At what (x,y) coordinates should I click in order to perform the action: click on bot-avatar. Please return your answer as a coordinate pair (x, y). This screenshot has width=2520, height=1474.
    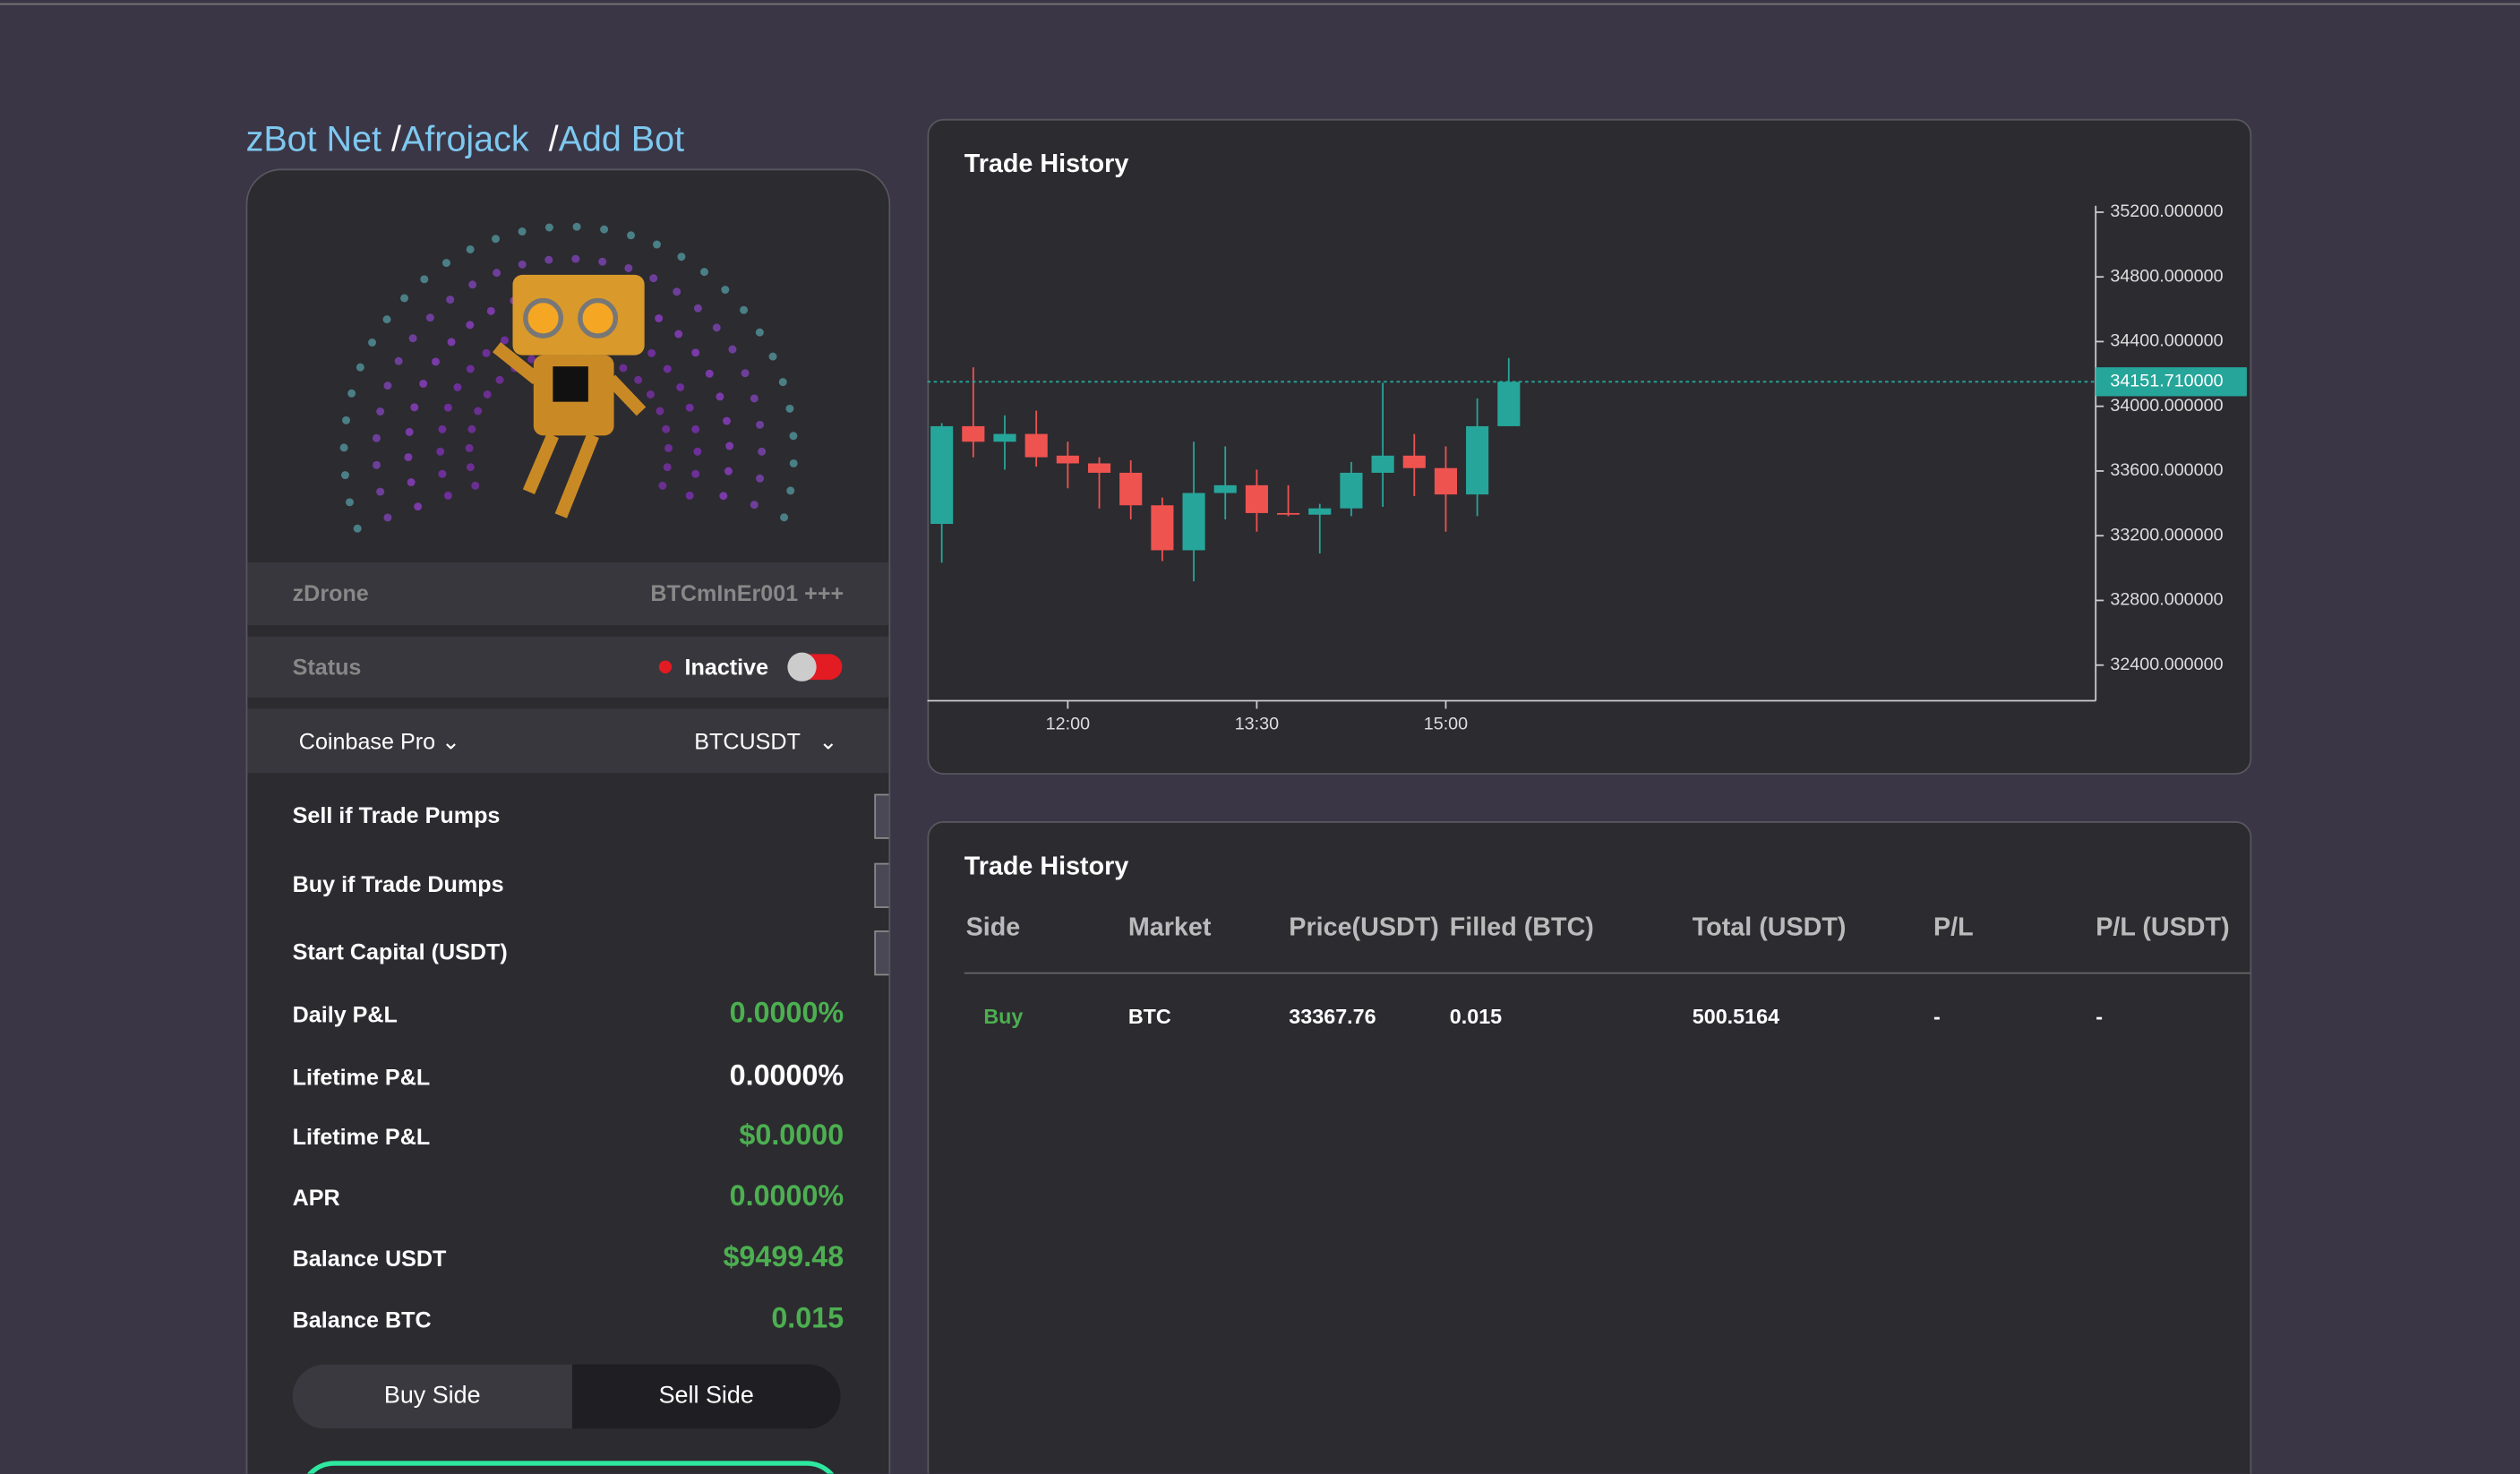
    Looking at the image, I should click on (569, 377).